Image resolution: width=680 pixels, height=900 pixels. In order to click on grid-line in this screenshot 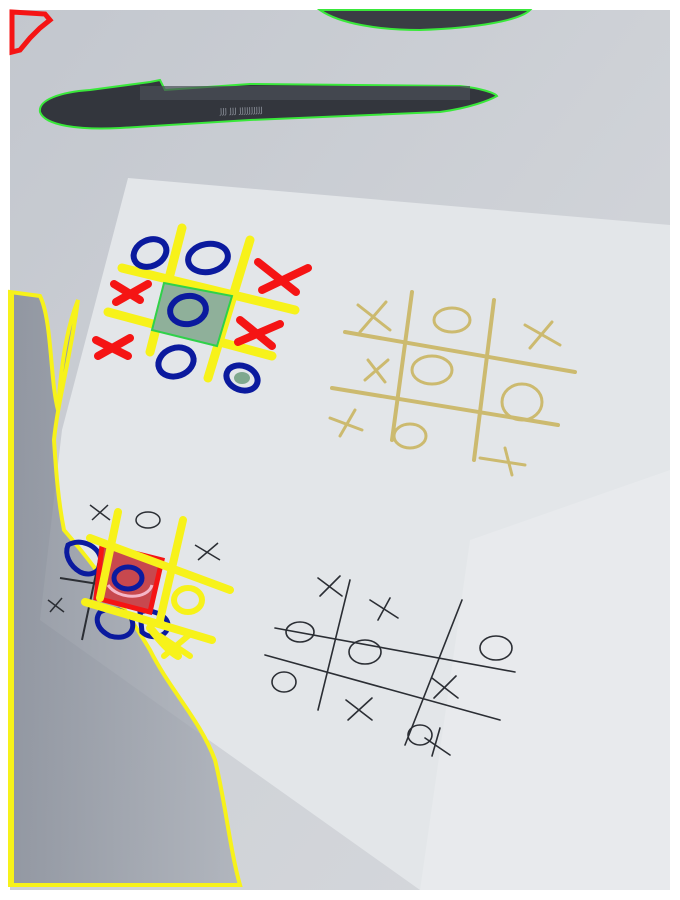, I will do `click(208, 289)`.